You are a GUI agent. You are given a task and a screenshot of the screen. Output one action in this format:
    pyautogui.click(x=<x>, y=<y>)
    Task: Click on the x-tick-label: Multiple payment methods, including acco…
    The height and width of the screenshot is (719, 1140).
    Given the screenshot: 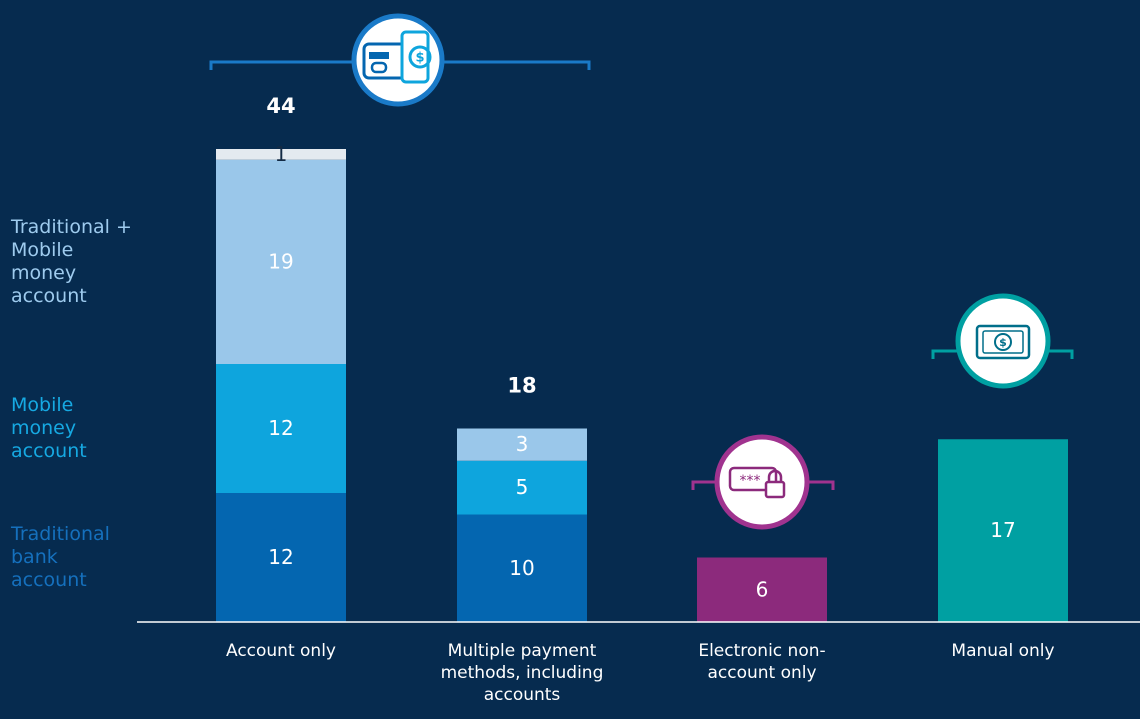 What is the action you would take?
    pyautogui.click(x=522, y=673)
    